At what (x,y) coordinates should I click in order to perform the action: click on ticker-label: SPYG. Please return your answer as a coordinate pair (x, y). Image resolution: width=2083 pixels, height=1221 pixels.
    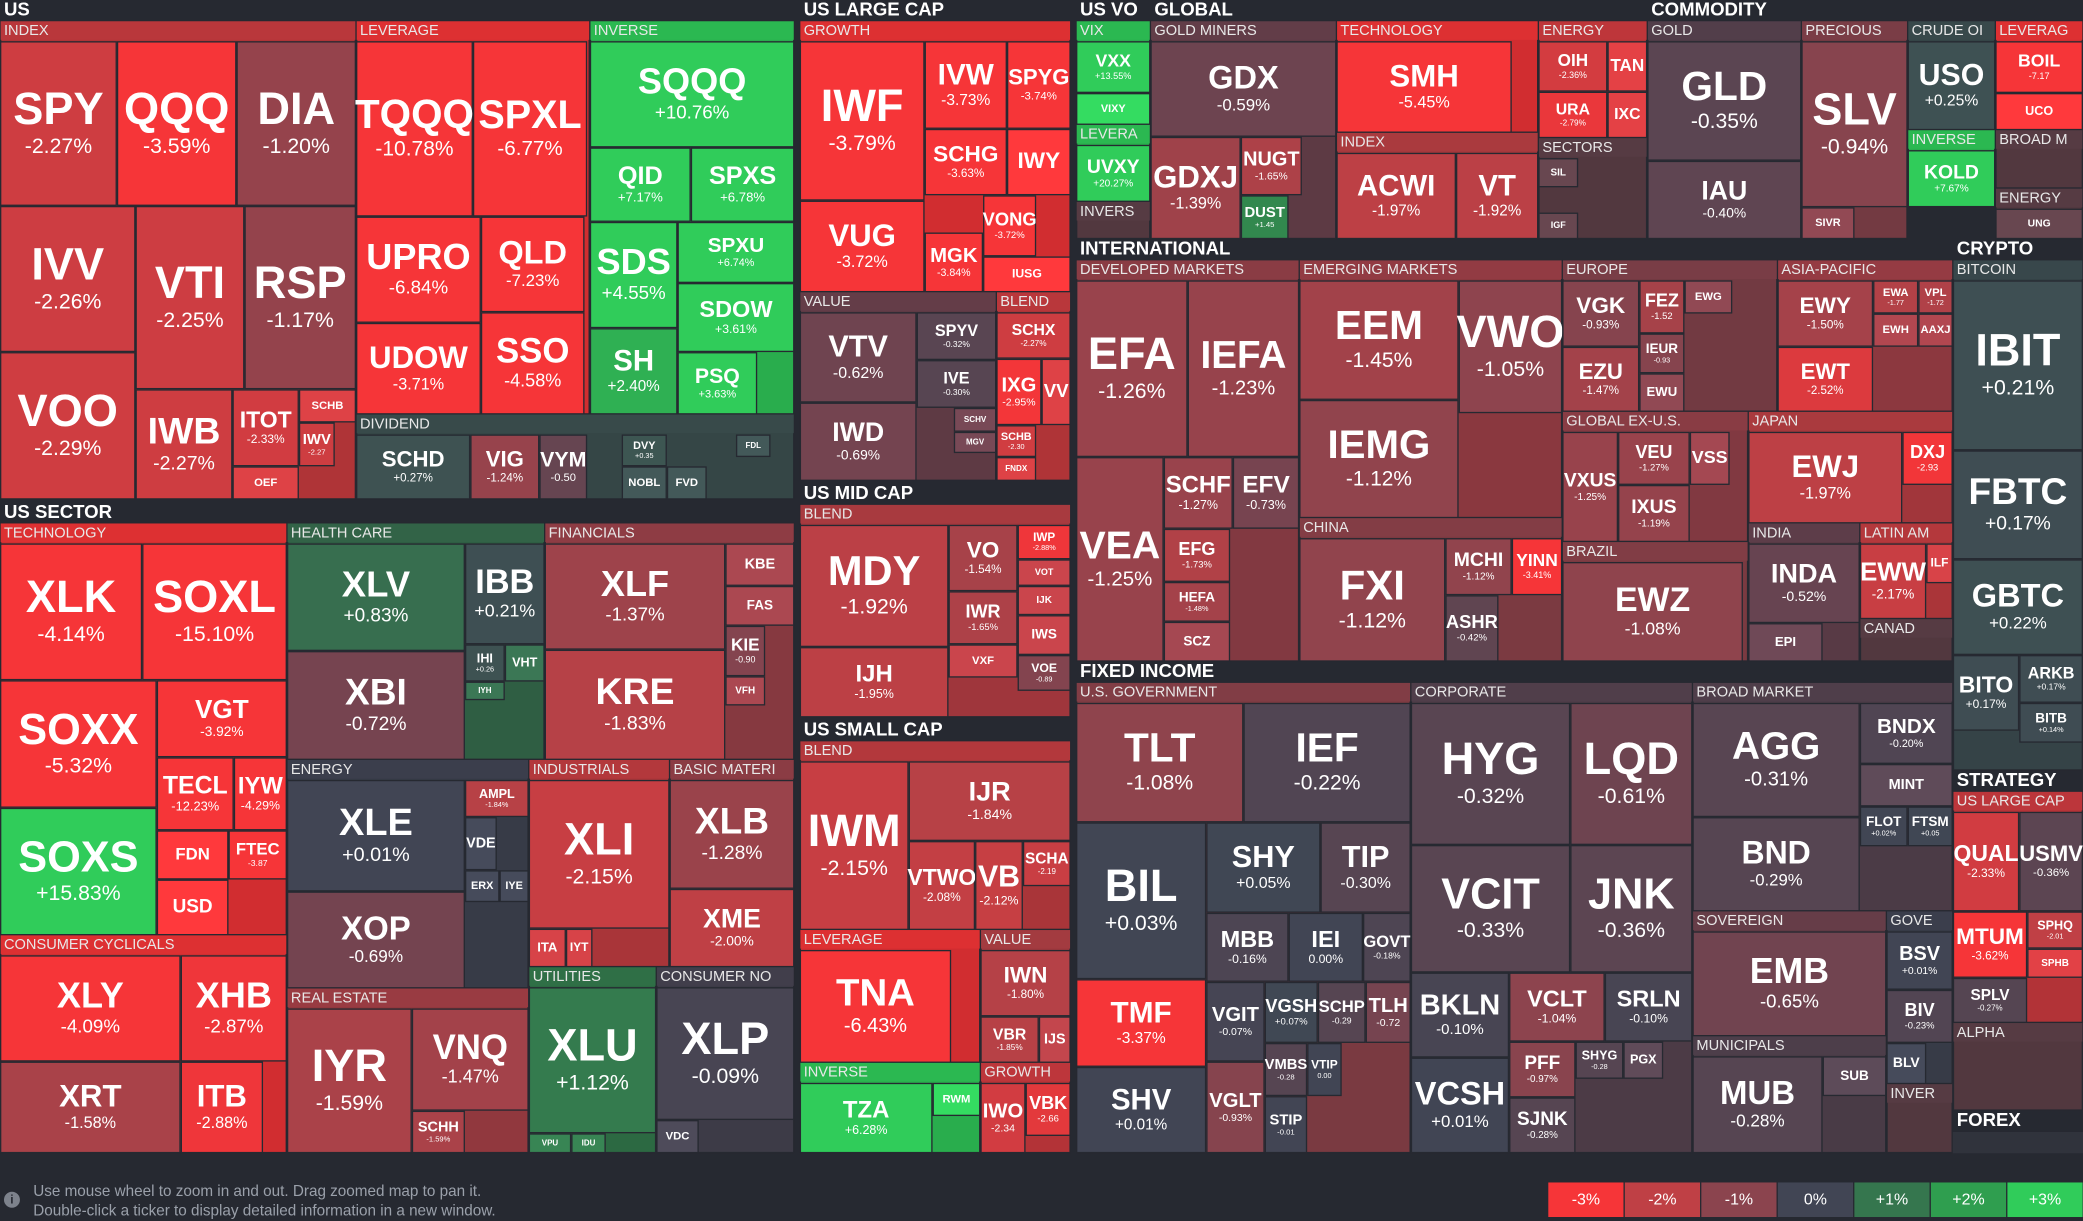
    Looking at the image, I should click on (1038, 77).